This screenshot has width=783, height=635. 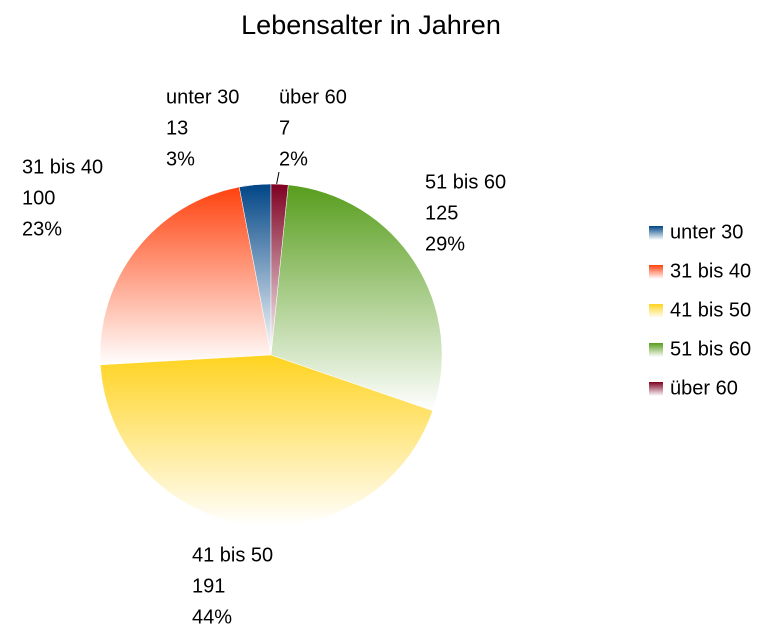 I want to click on data-label-name: über 60, so click(x=313, y=97).